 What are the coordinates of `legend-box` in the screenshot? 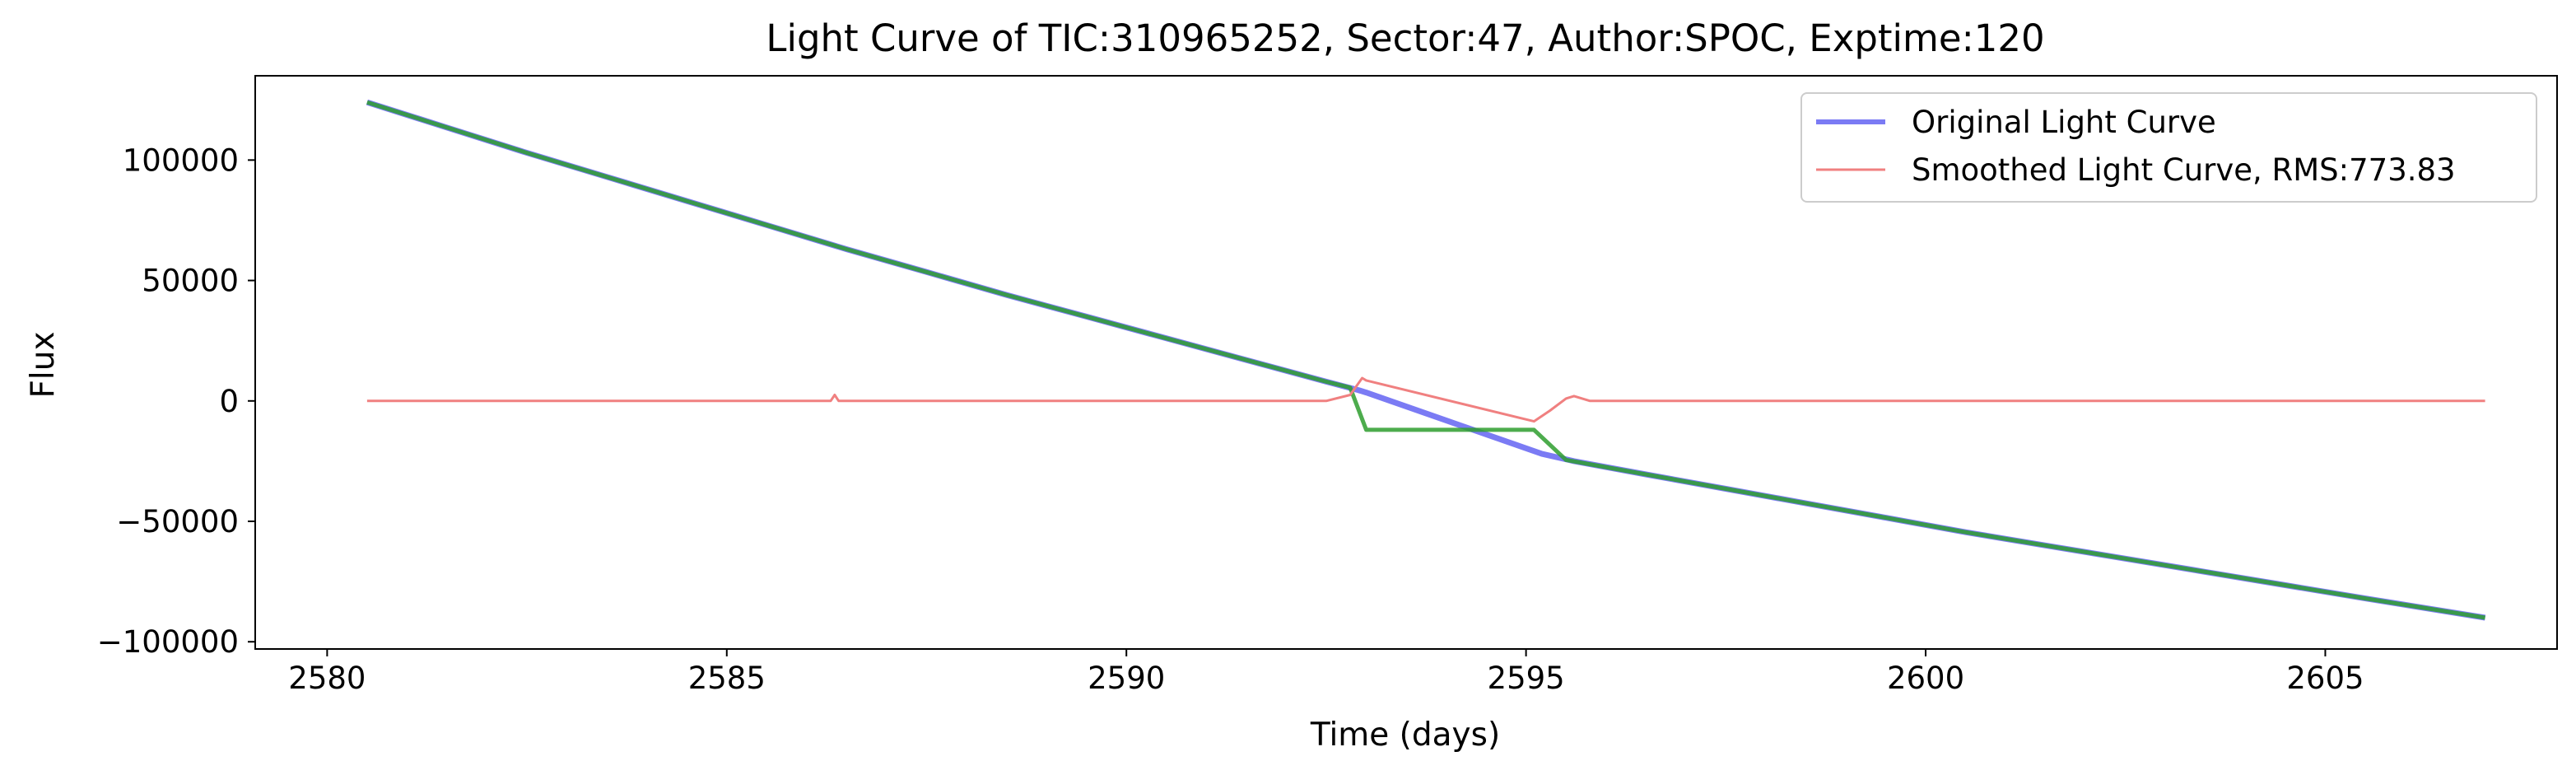 It's located at (2168, 147).